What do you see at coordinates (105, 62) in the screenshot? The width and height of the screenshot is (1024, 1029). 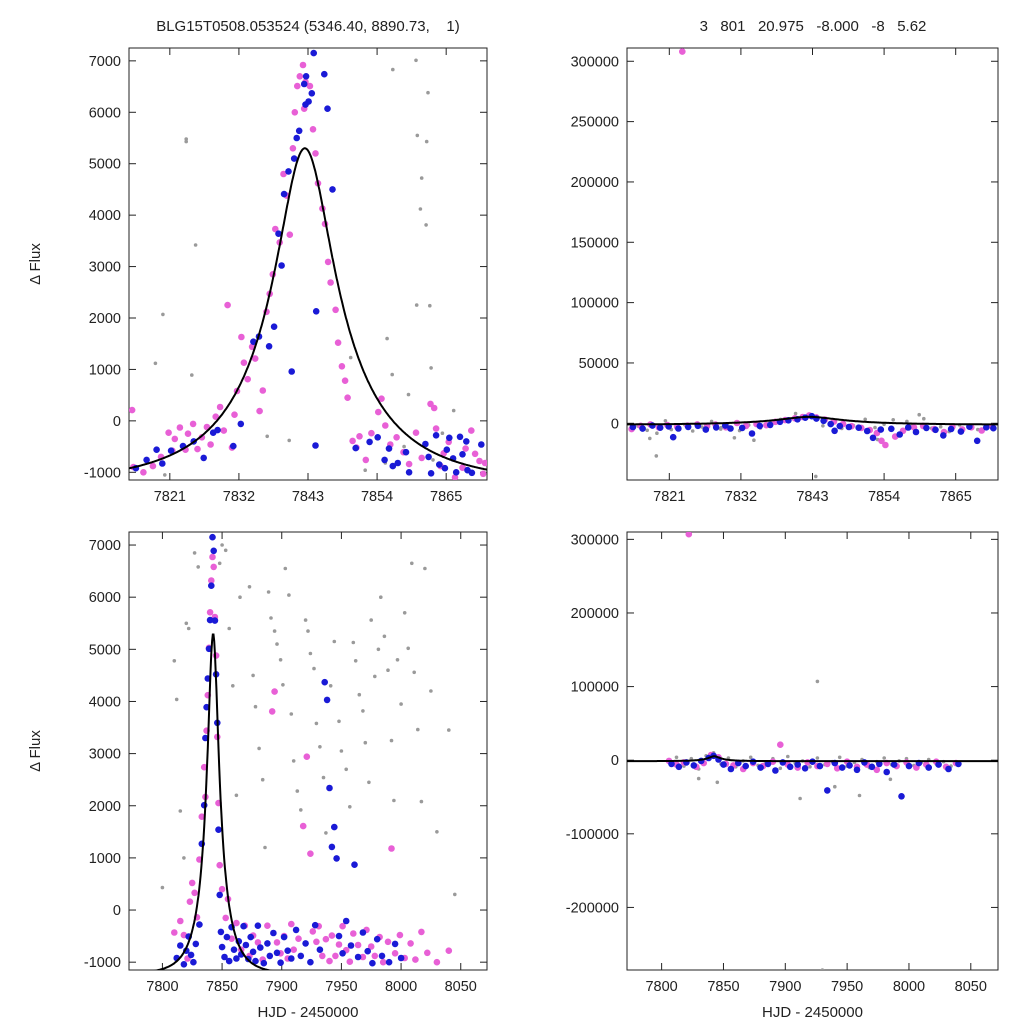 I see `y-tick-label: 7000` at bounding box center [105, 62].